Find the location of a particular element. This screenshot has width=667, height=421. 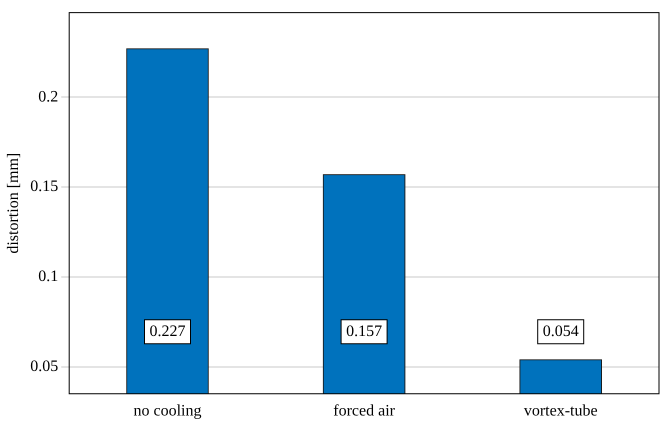

data-label: 0.157 is located at coordinates (364, 331).